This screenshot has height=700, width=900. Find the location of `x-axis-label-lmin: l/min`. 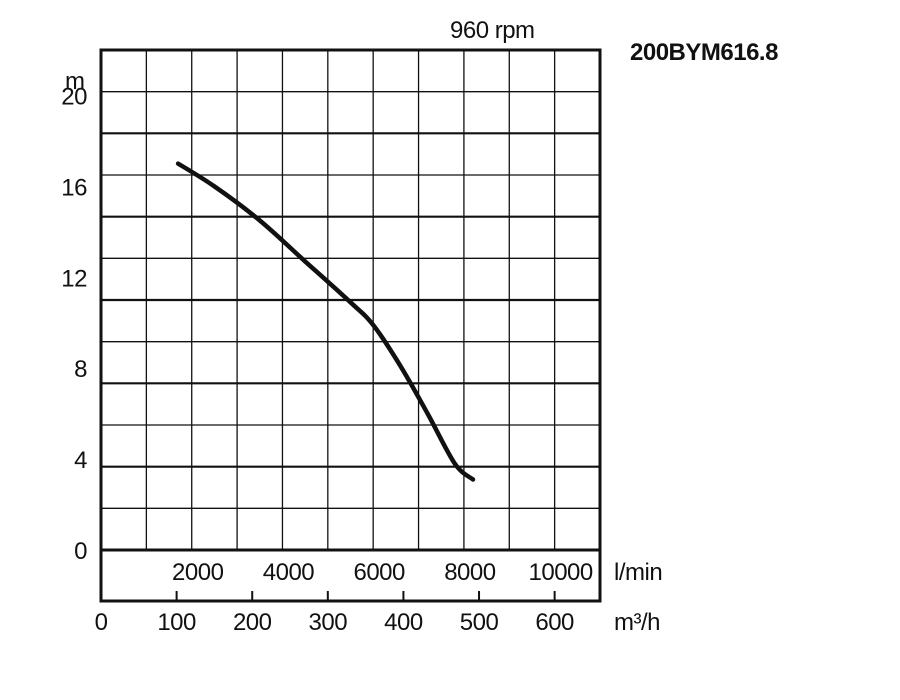

x-axis-label-lmin: l/min is located at coordinates (638, 572).